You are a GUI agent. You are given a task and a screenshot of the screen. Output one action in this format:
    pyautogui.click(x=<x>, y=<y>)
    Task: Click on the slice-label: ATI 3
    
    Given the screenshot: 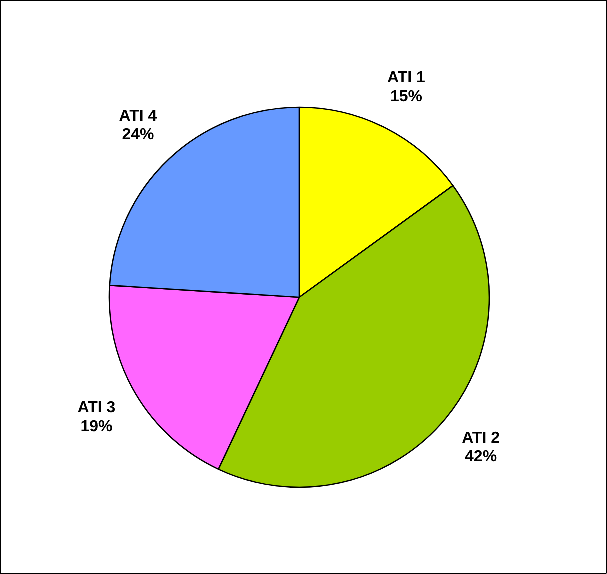 What is the action you would take?
    pyautogui.click(x=97, y=408)
    